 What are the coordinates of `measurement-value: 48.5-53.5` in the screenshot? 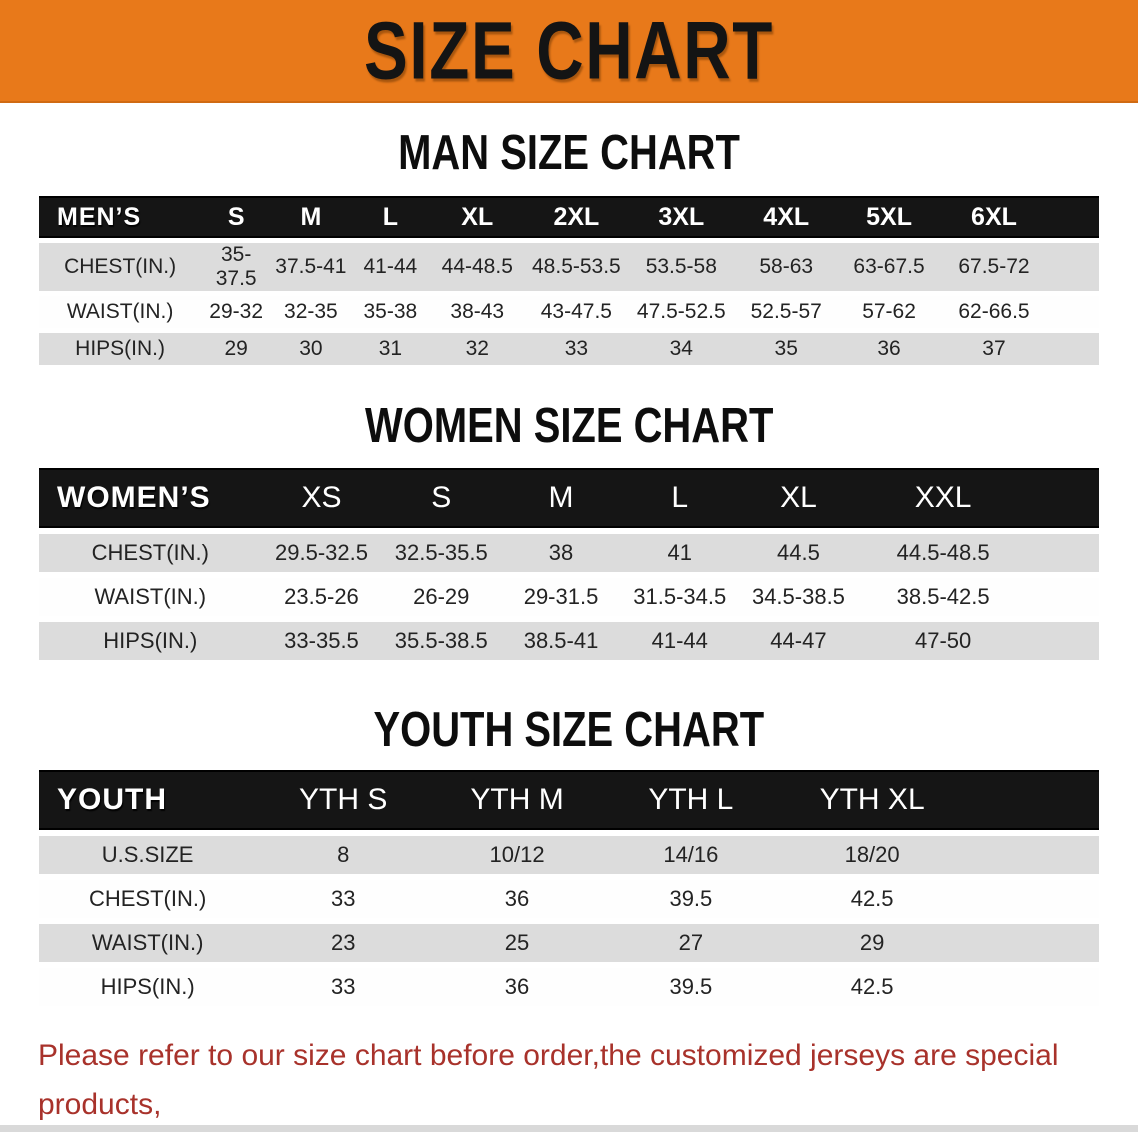 It's located at (576, 267).